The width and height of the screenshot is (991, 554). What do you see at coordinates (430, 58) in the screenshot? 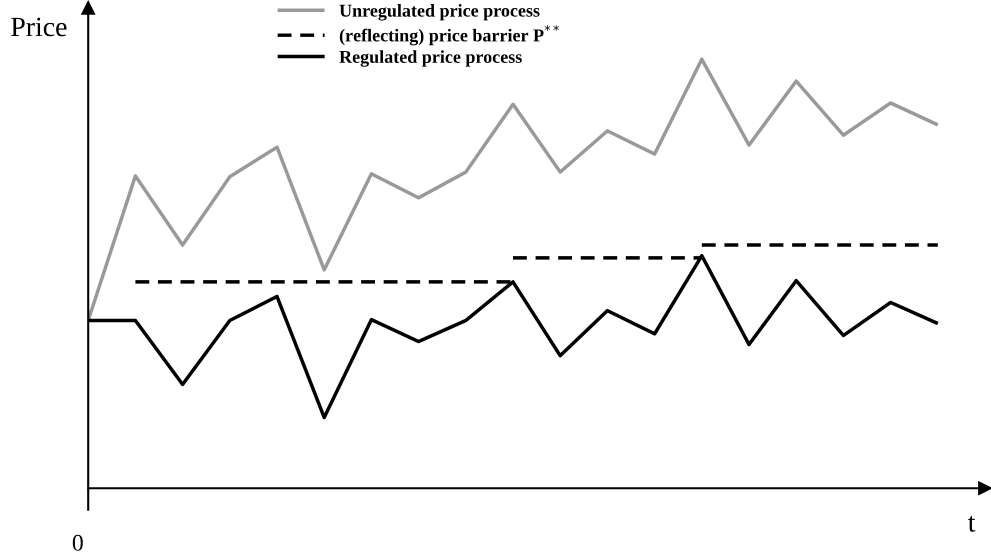
I see `legend-label: Regulated price process` at bounding box center [430, 58].